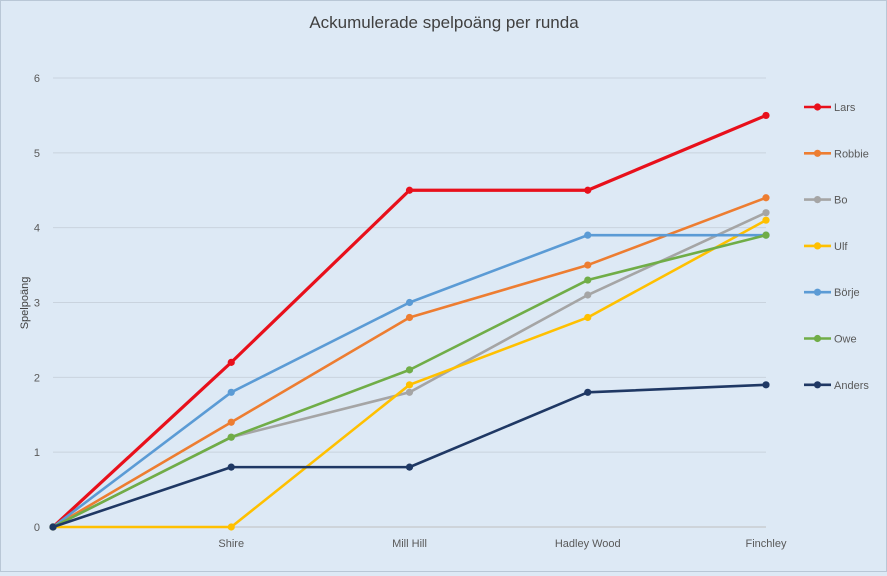 Image resolution: width=887 pixels, height=576 pixels. I want to click on legend-label: Bo, so click(840, 201).